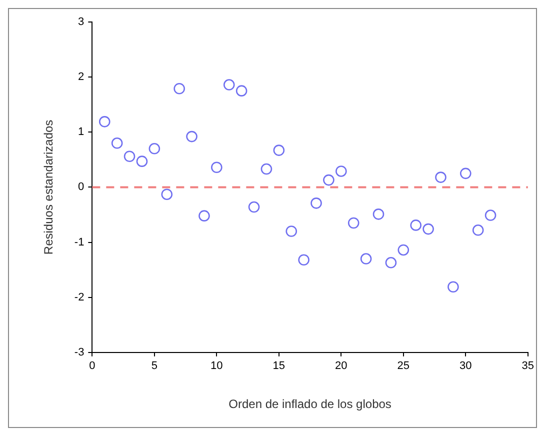 The height and width of the screenshot is (436, 545). Describe the element at coordinates (154, 366) in the screenshot. I see `x-tick-label: 5` at that location.